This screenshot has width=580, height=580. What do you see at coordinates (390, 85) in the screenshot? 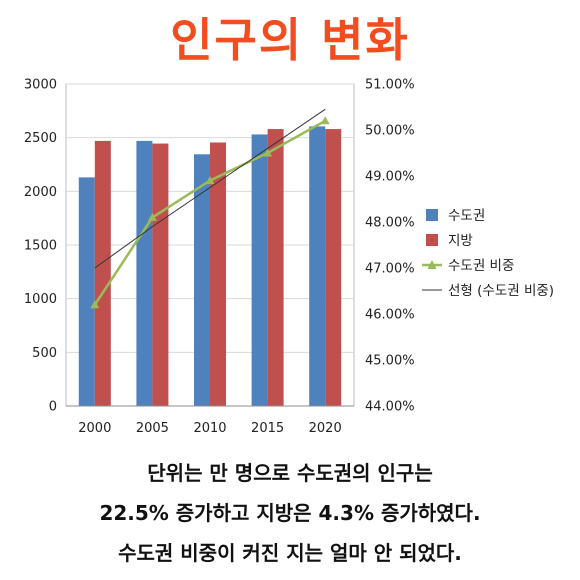
I see `right-tick-label: 51.00%` at bounding box center [390, 85].